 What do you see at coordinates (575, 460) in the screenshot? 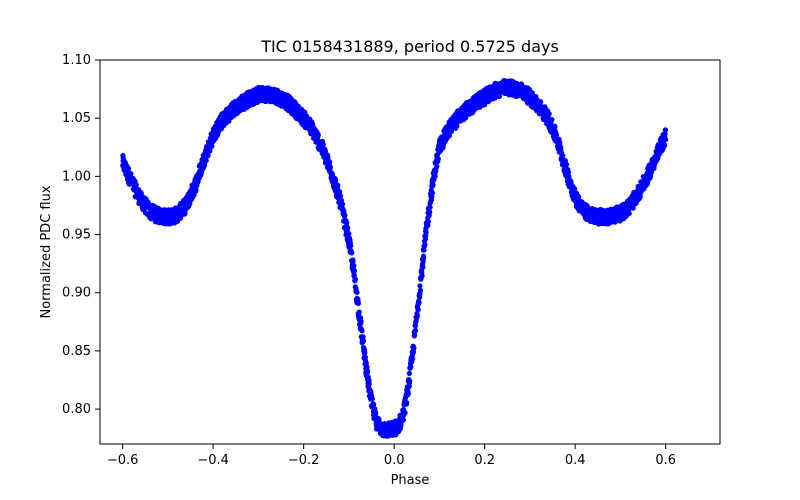
I see `x-tick-label: 0.4` at bounding box center [575, 460].